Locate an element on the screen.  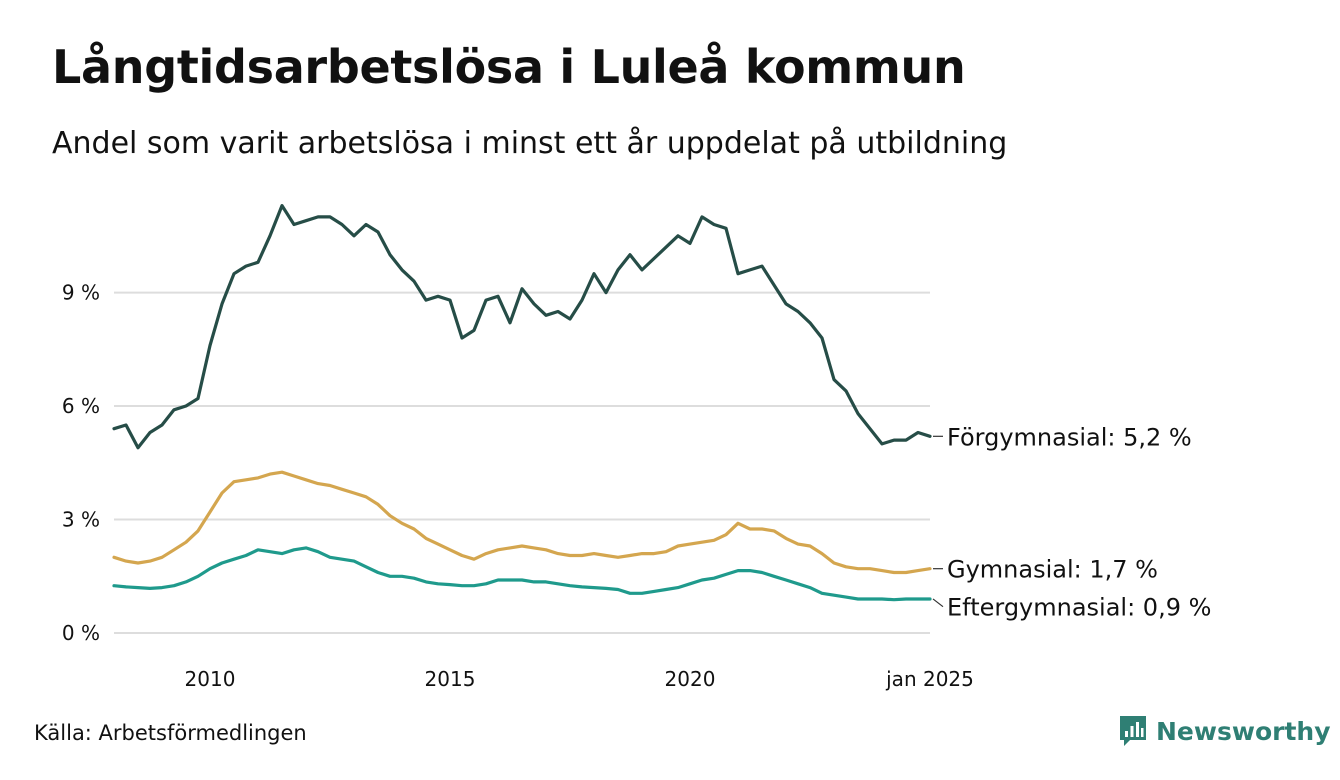
chart-title: Långtidsarbetslösa i Luleå kommun is located at coordinates (509, 67).